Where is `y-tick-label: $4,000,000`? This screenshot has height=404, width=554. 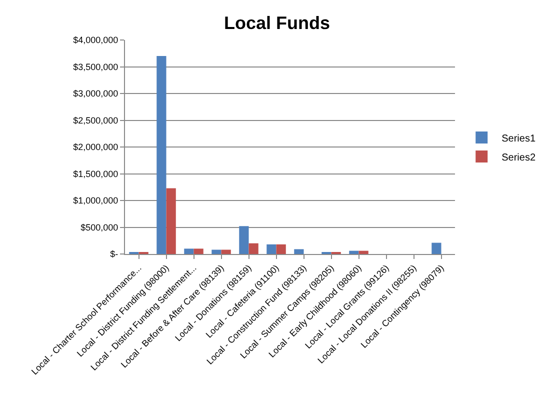 y-tick-label: $4,000,000 is located at coordinates (95, 40).